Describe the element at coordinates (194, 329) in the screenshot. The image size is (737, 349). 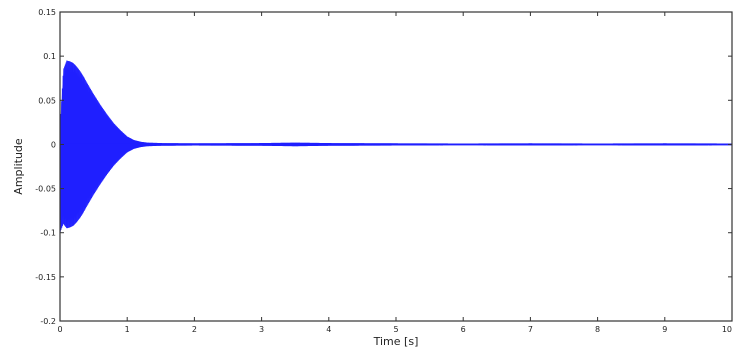
I see `x-tick-label: 2` at that location.